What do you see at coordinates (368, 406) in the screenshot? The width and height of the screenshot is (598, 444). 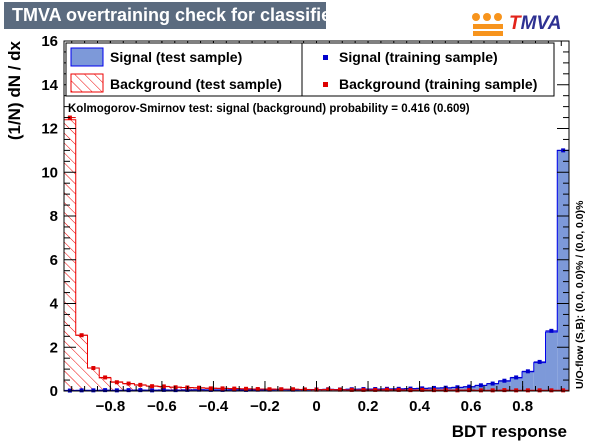 I see `x-tick-label: 0.2` at bounding box center [368, 406].